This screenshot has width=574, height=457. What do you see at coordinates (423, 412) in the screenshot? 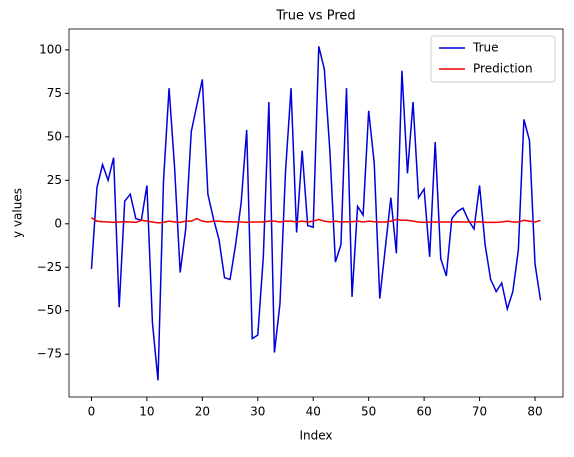
I see `x-tick-label: 60` at bounding box center [423, 412].